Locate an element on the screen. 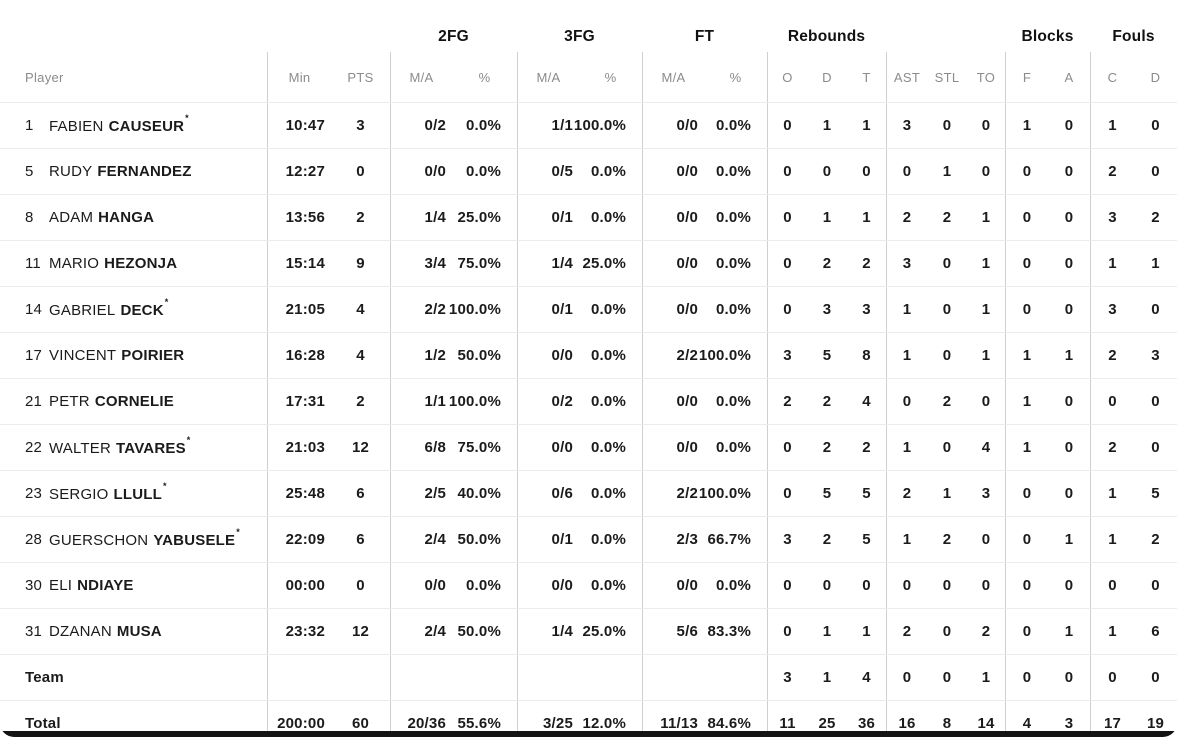  player-number: 21 is located at coordinates (34, 401).